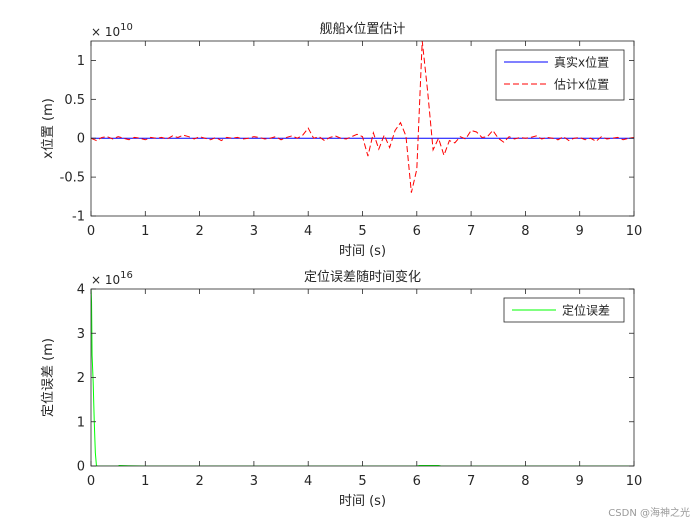  What do you see at coordinates (112, 30) in the screenshot?
I see `y-exponent-label: × 10¹⁰` at bounding box center [112, 30].